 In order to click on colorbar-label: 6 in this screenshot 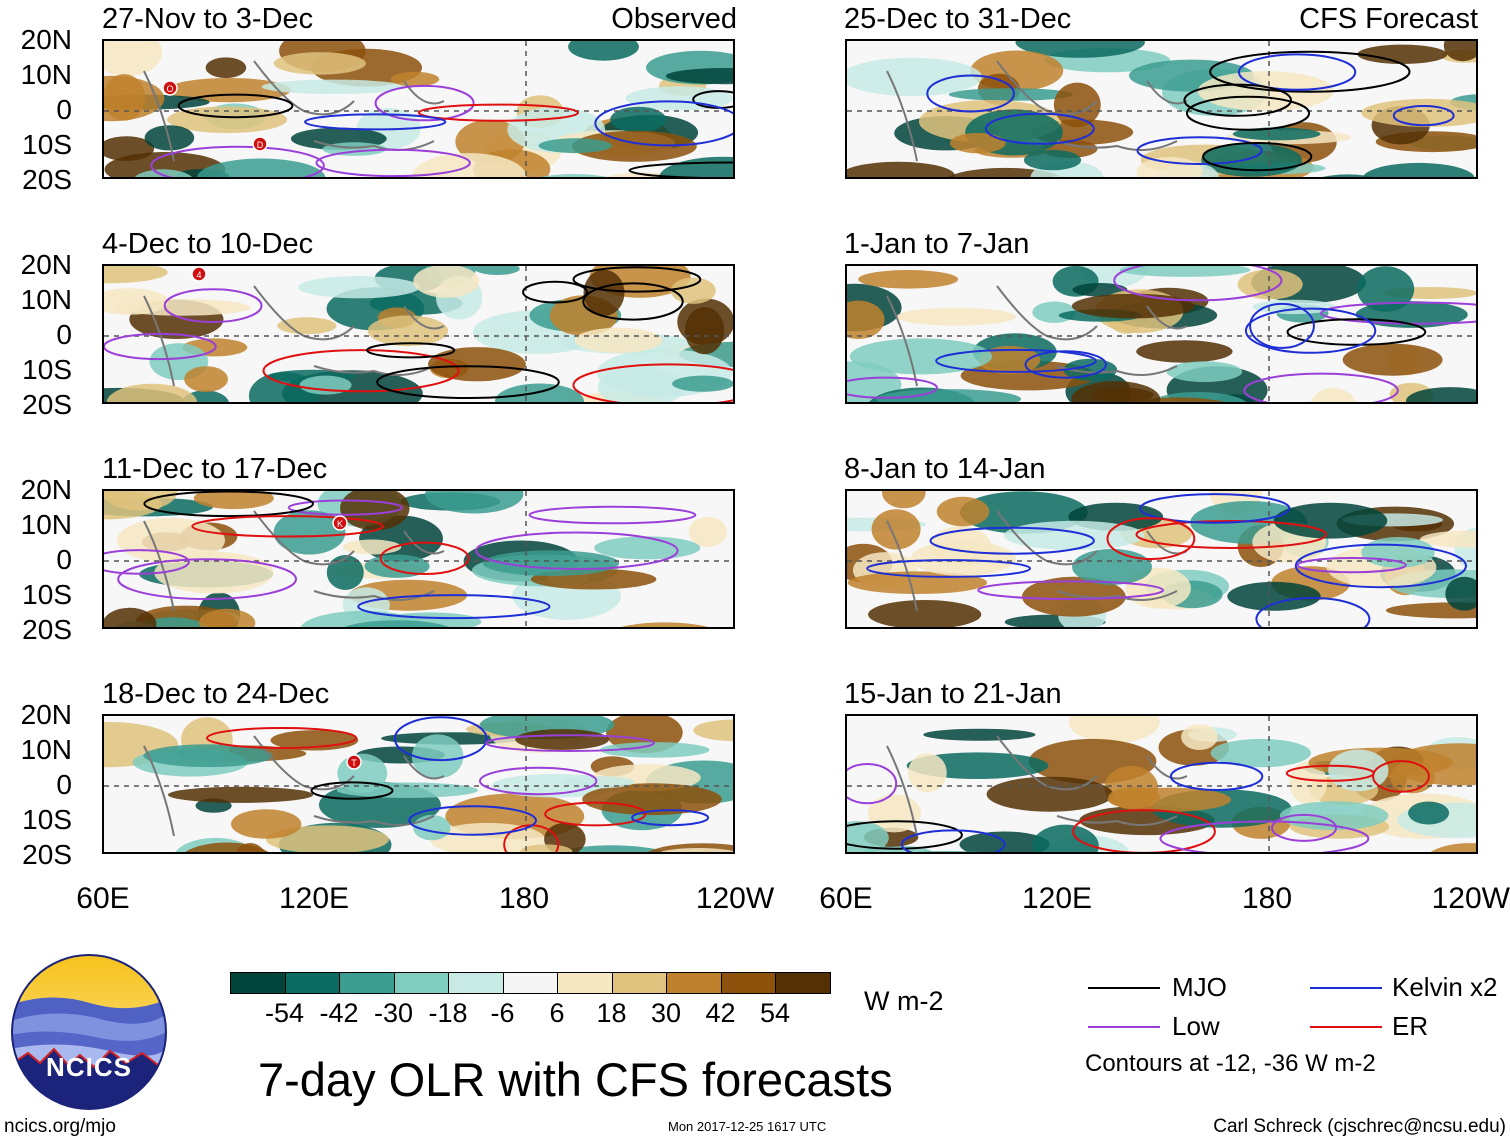, I will do `click(557, 1013)`.